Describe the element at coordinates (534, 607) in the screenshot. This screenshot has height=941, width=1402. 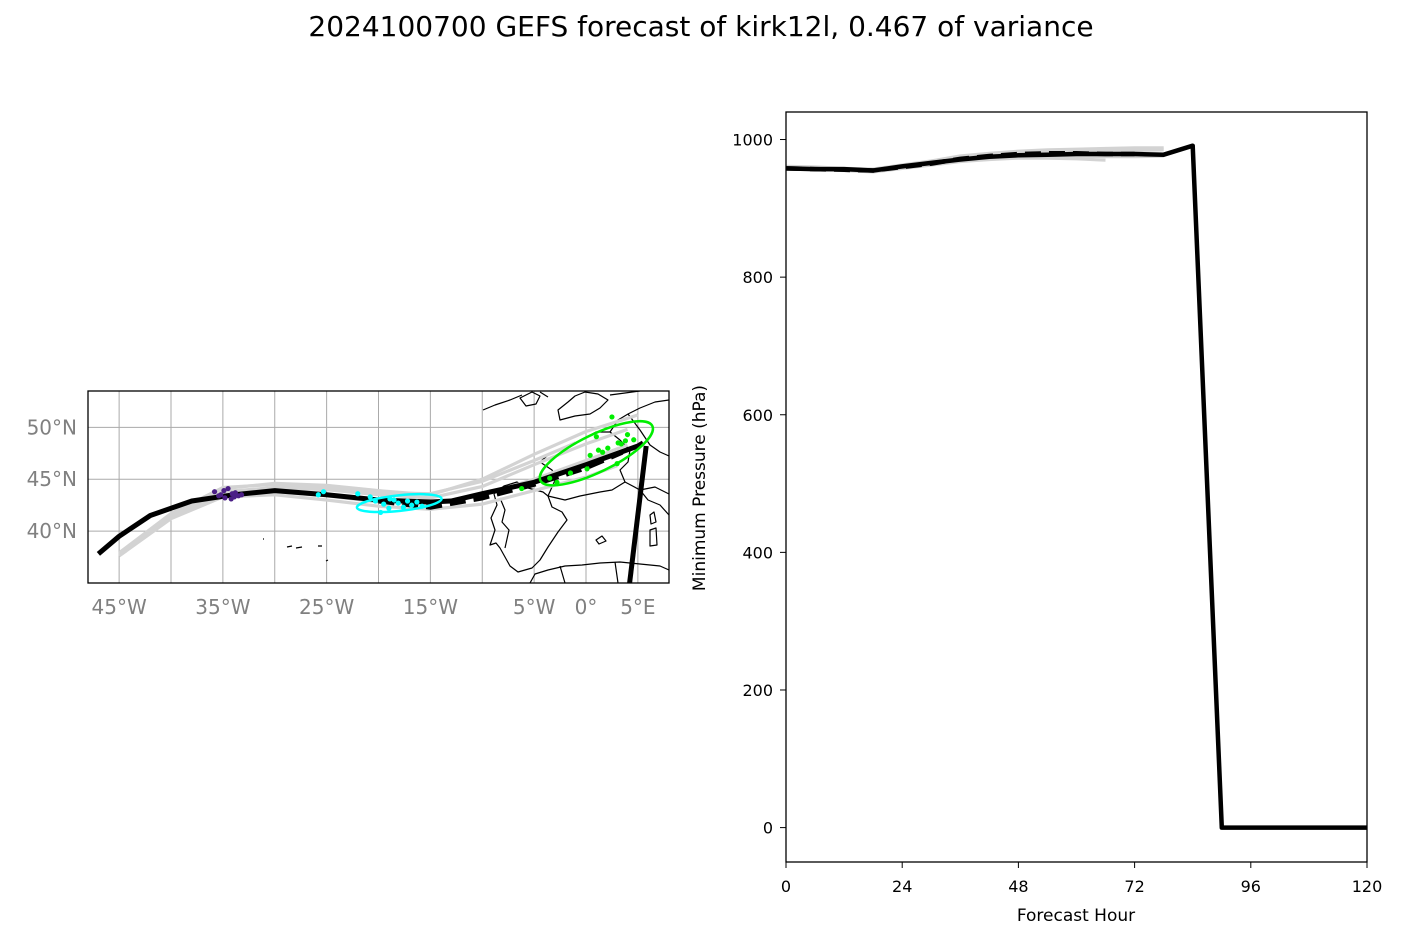
I see `lon-tick-label: 5°W` at that location.